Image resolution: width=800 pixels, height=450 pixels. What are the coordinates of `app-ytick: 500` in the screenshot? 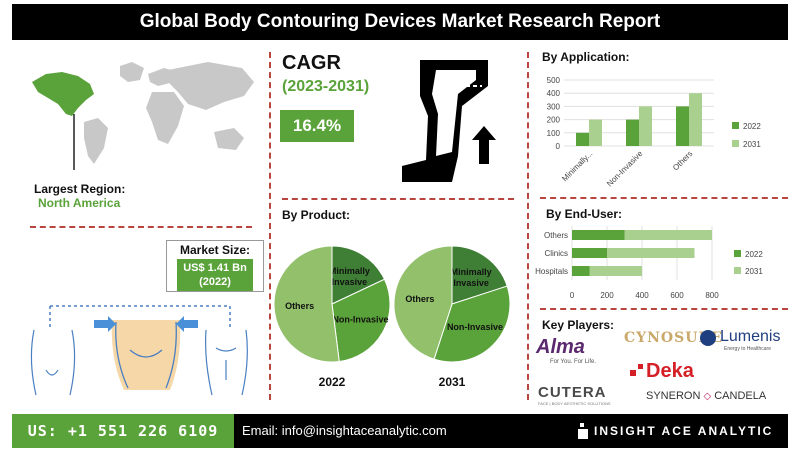 It's located at (554, 80).